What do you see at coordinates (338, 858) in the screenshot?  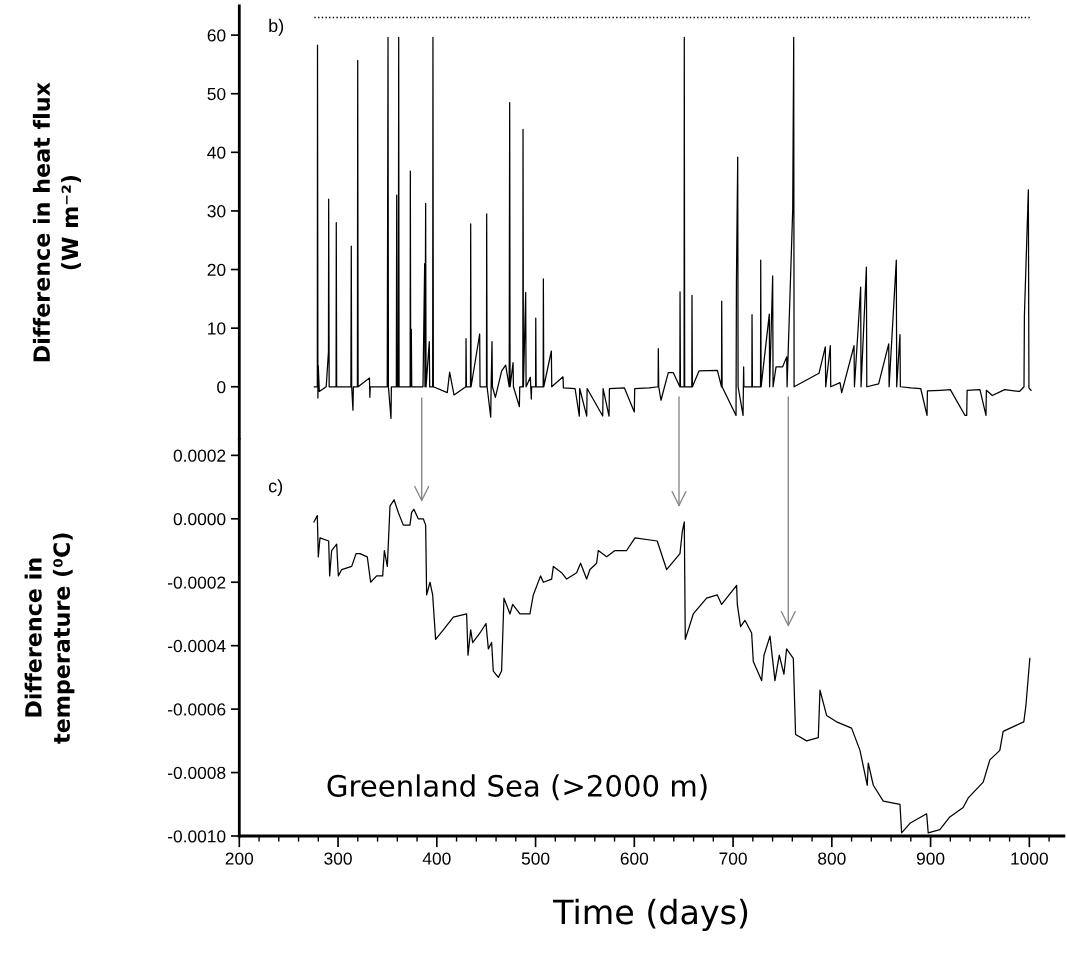 I see `x-tick-label: 300` at bounding box center [338, 858].